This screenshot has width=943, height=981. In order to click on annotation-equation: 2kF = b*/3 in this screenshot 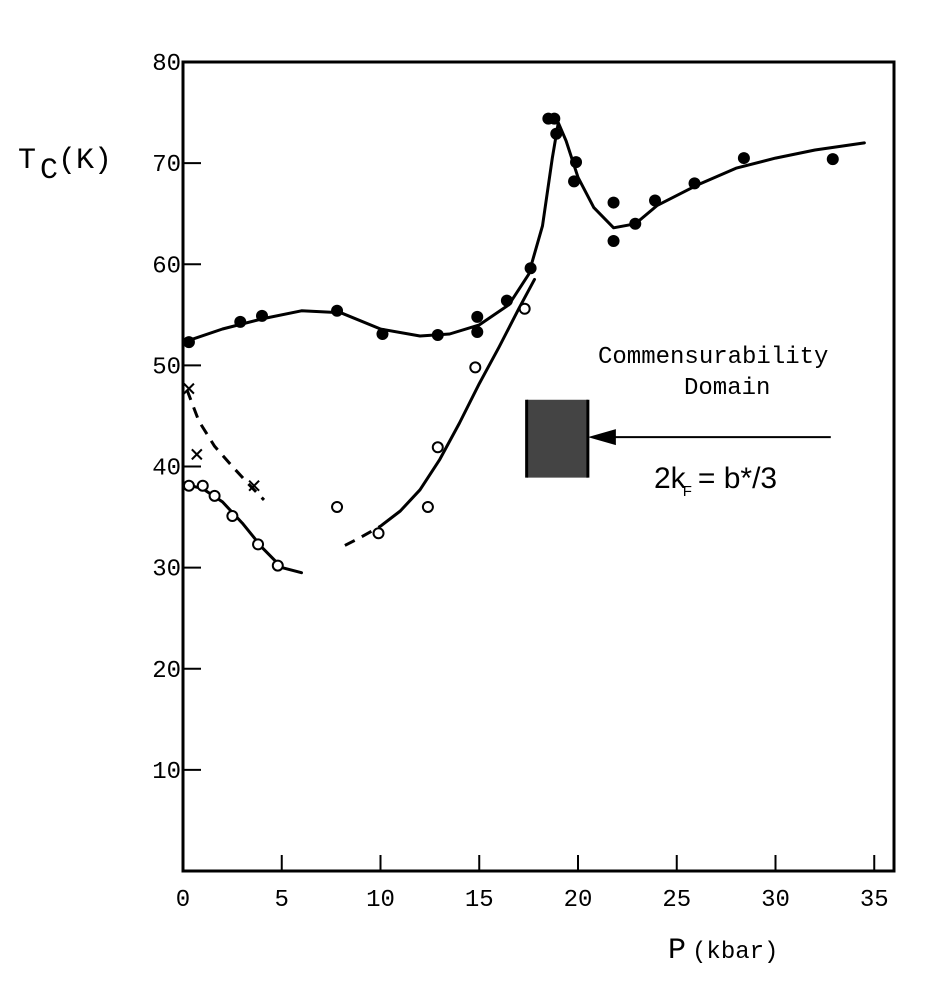, I will do `click(715, 481)`.